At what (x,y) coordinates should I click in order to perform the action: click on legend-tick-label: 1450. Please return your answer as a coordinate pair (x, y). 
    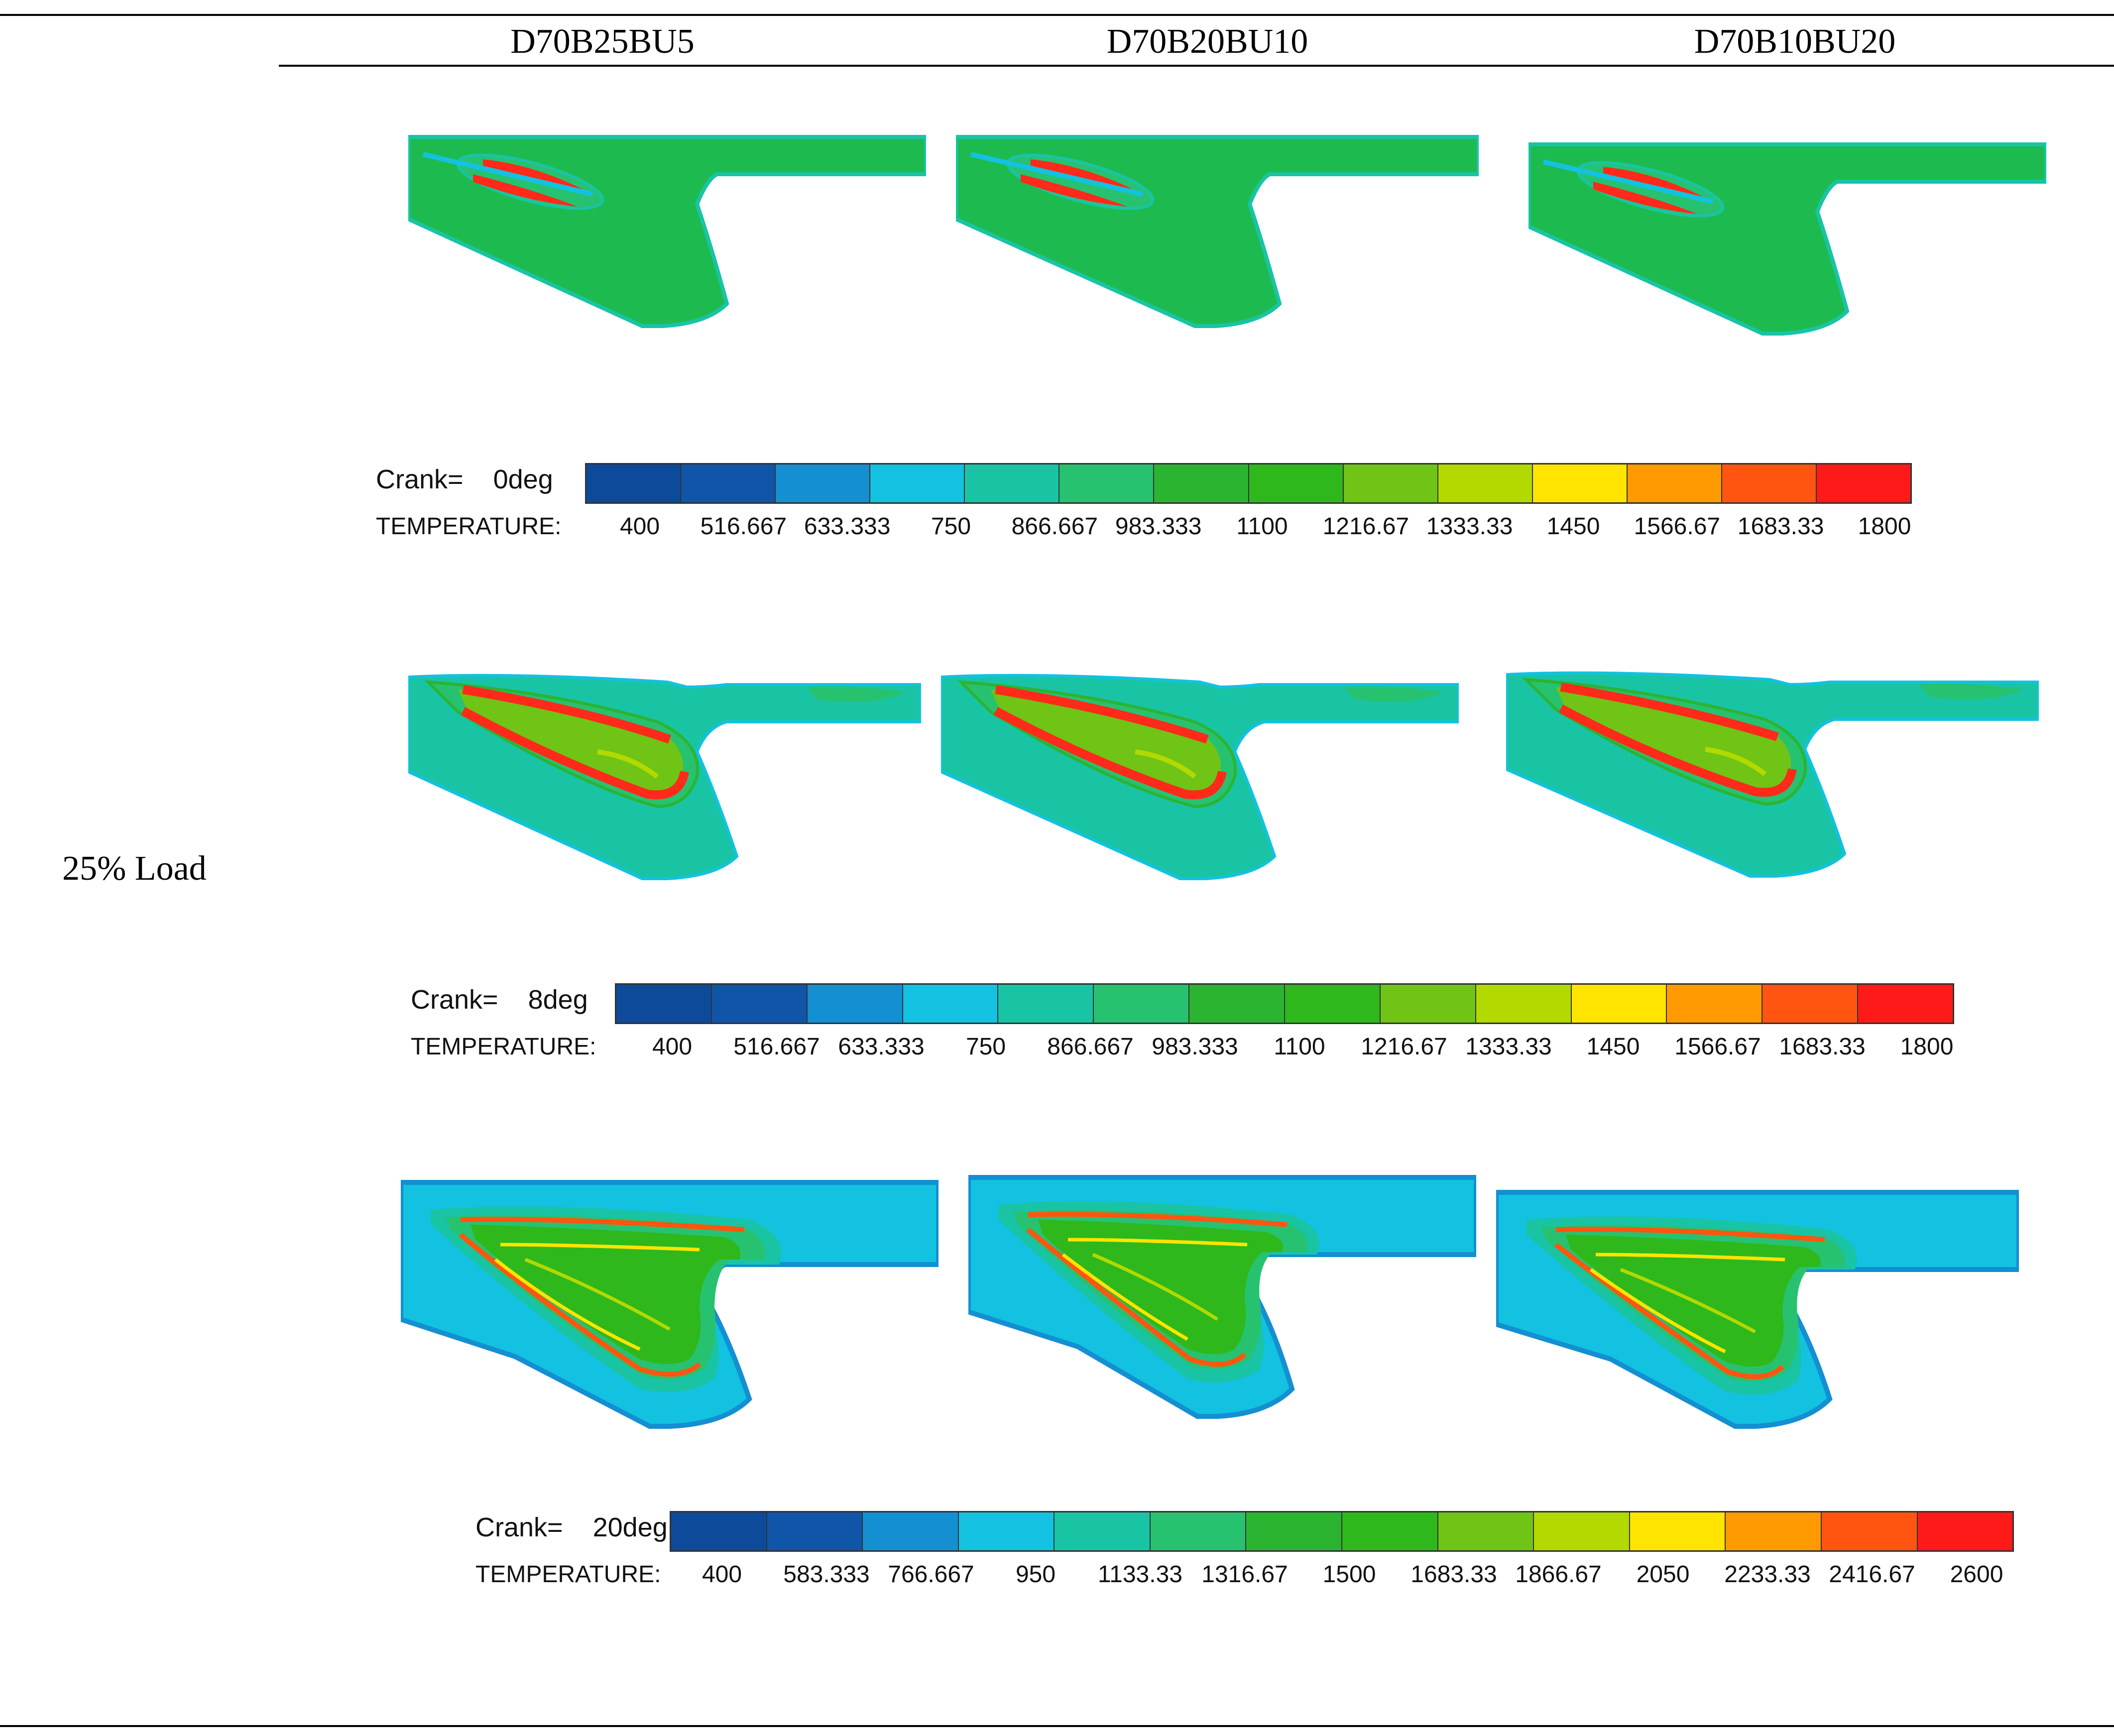
    Looking at the image, I should click on (1613, 1047).